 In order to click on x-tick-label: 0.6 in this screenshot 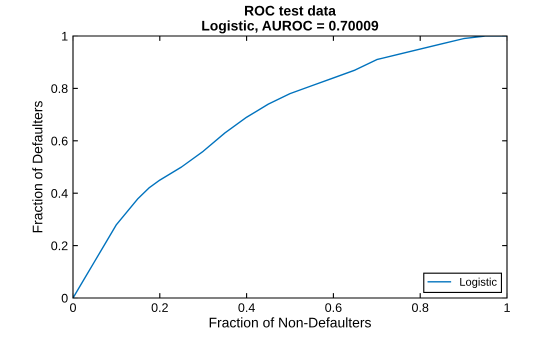, I will do `click(333, 307)`.